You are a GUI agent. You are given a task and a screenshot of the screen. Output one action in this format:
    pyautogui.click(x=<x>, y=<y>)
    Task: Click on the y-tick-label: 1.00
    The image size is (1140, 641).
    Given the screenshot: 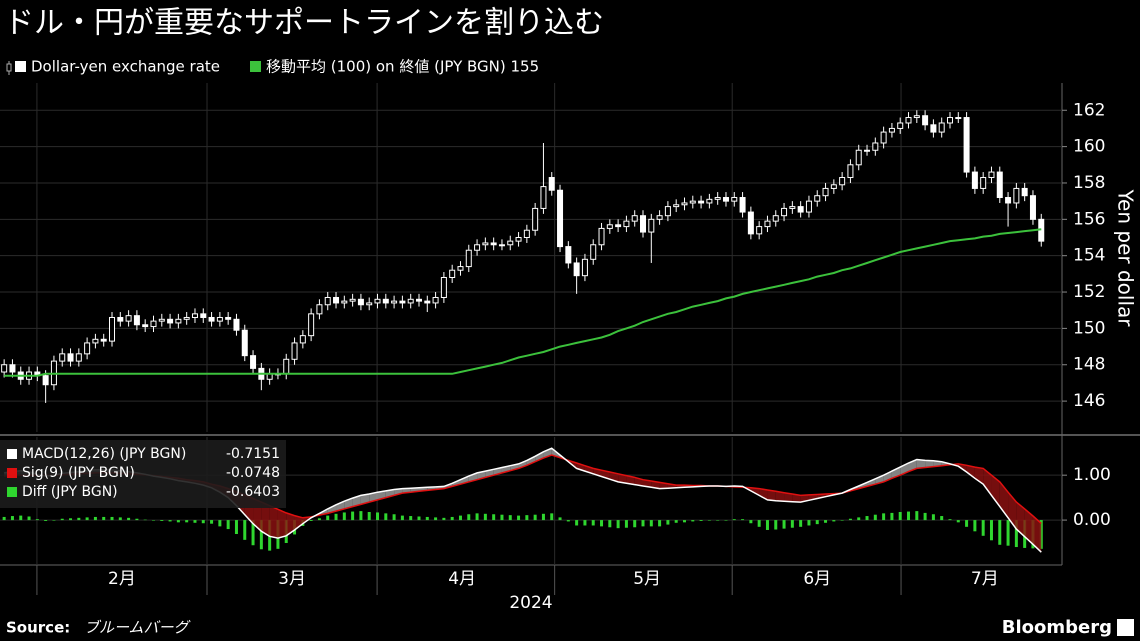 What is the action you would take?
    pyautogui.click(x=1092, y=475)
    